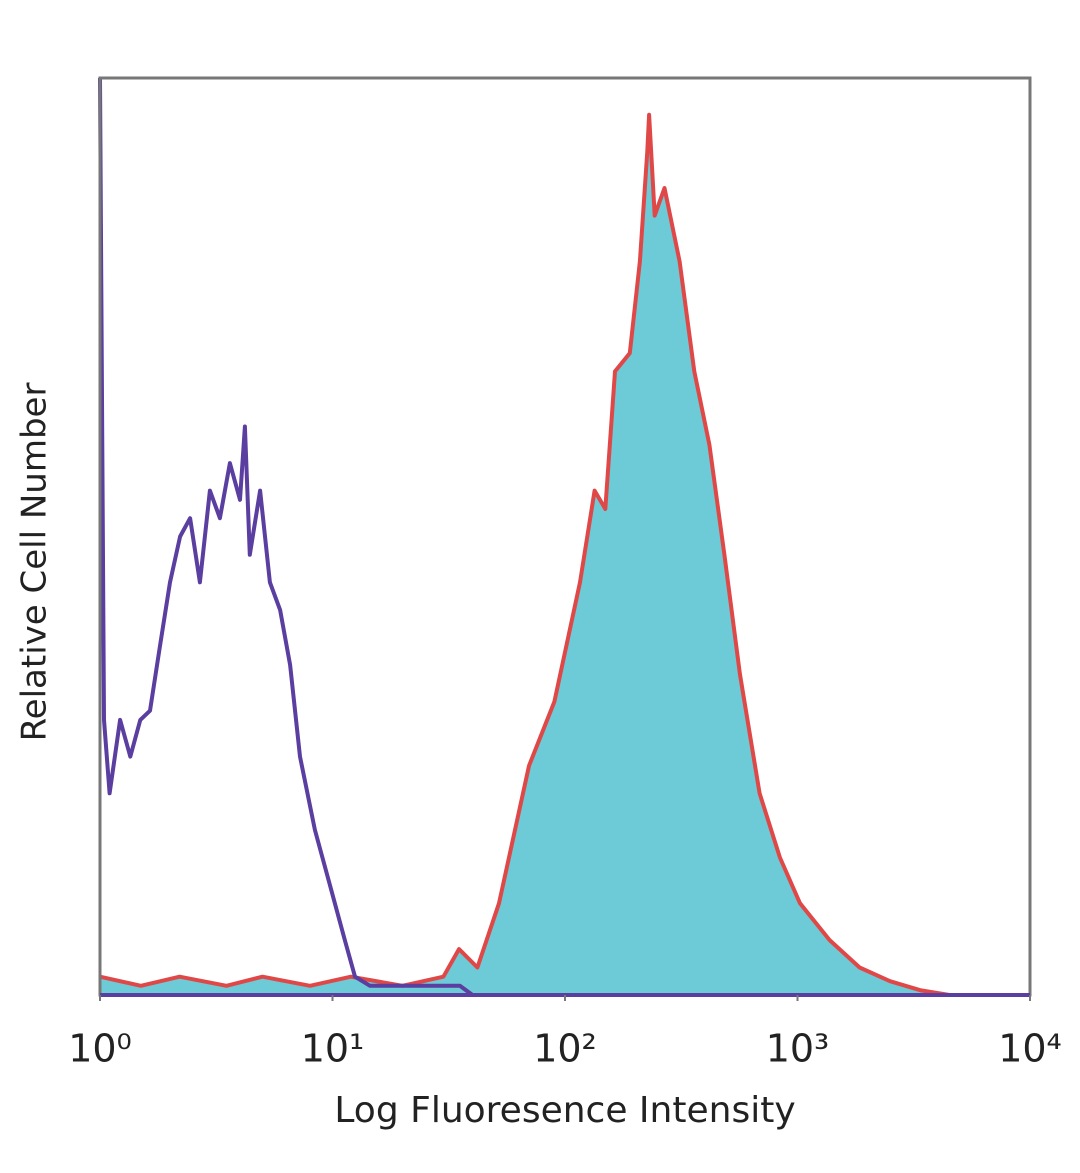 This screenshot has width=1080, height=1173. What do you see at coordinates (100, 1049) in the screenshot?
I see `x-tick-label: 10⁰` at bounding box center [100, 1049].